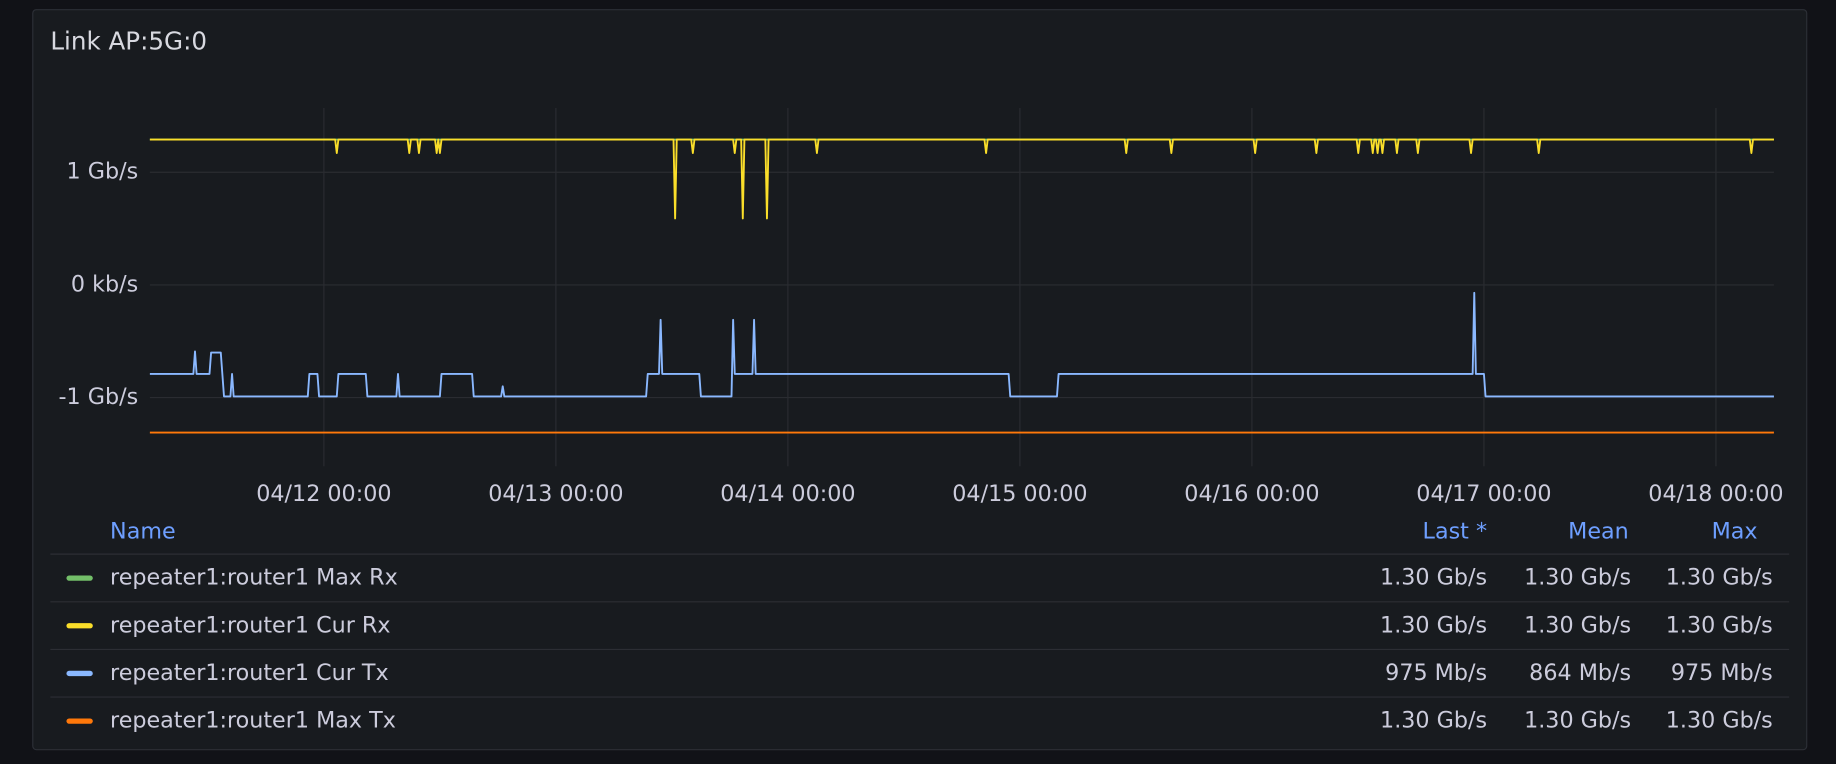 This screenshot has width=1836, height=764. What do you see at coordinates (1483, 494) in the screenshot?
I see `x-tick-label: 04/17 00:00` at bounding box center [1483, 494].